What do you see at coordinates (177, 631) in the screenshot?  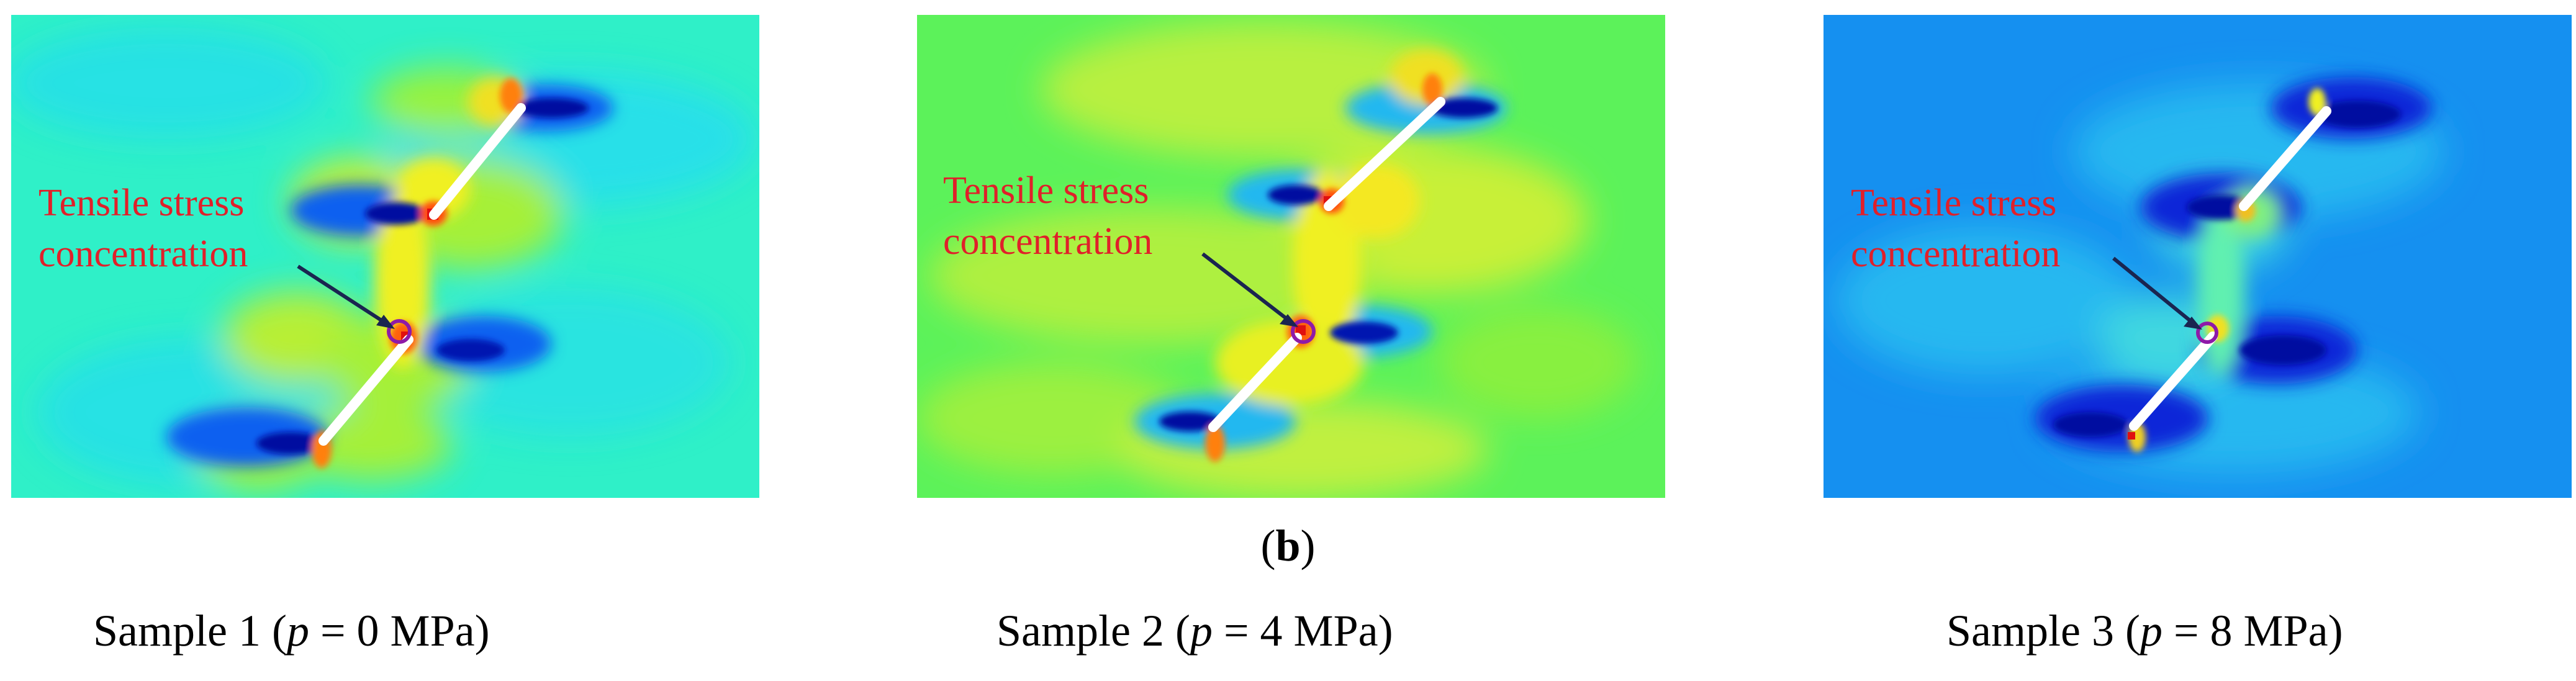 I see `sample-name: Sample 1` at bounding box center [177, 631].